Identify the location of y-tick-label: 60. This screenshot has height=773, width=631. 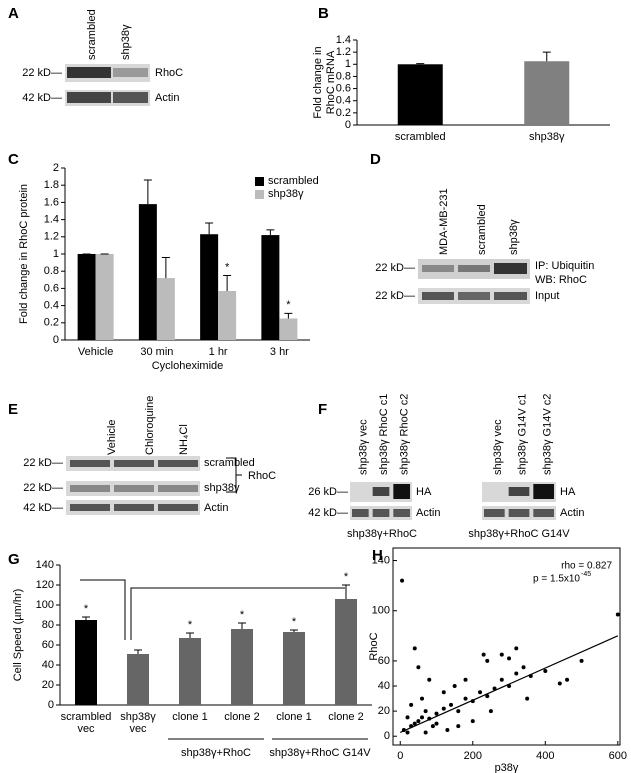
(48, 645).